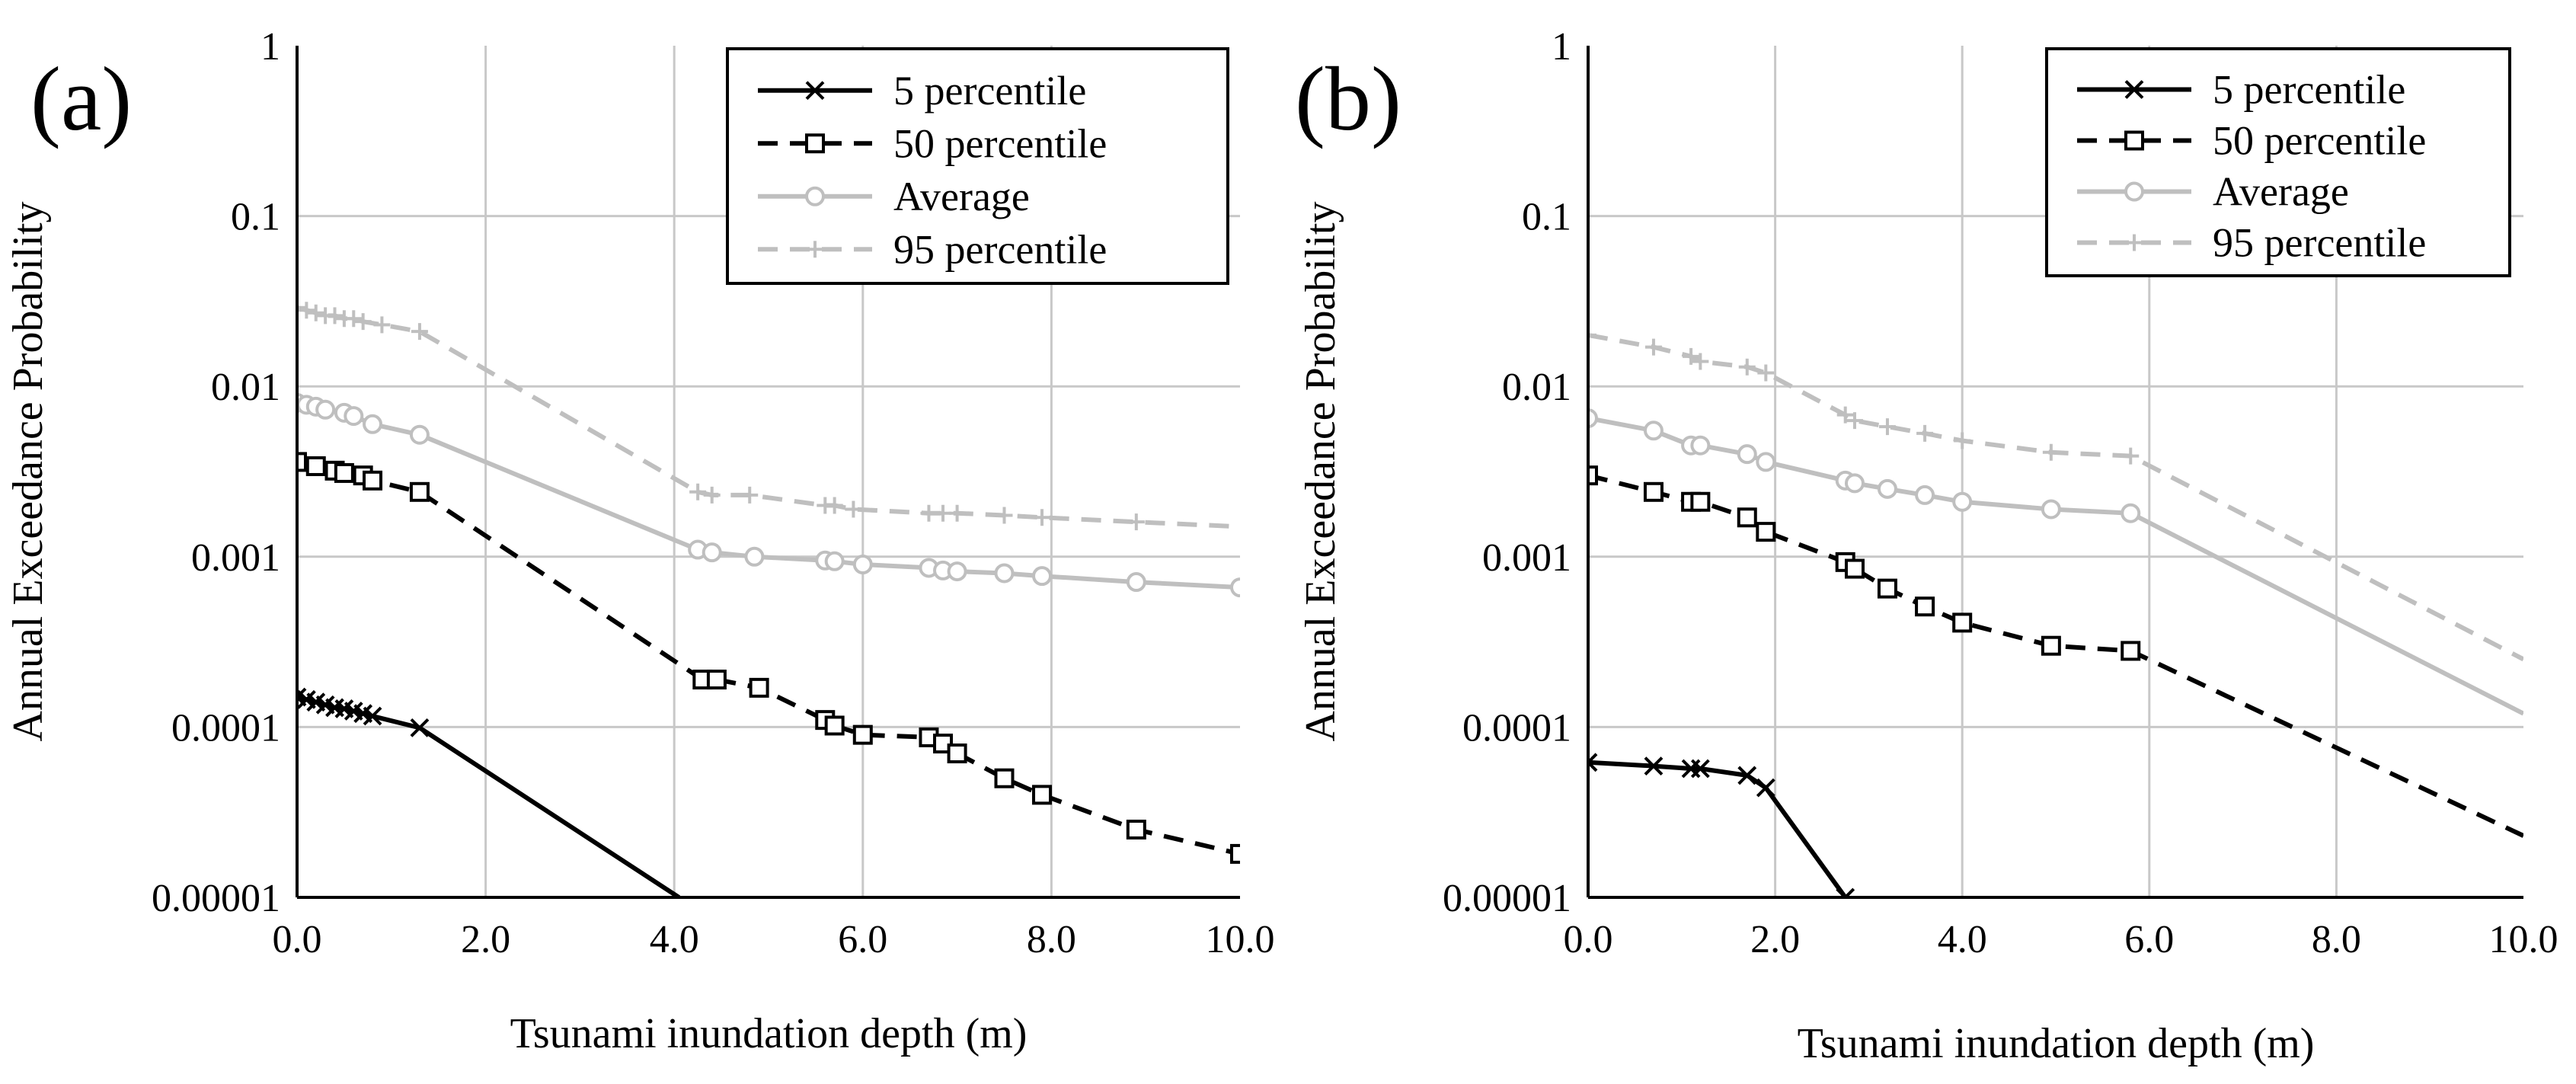 The height and width of the screenshot is (1084, 2576). Describe the element at coordinates (1562, 47) in the screenshot. I see `y-tick-label: 1` at that location.